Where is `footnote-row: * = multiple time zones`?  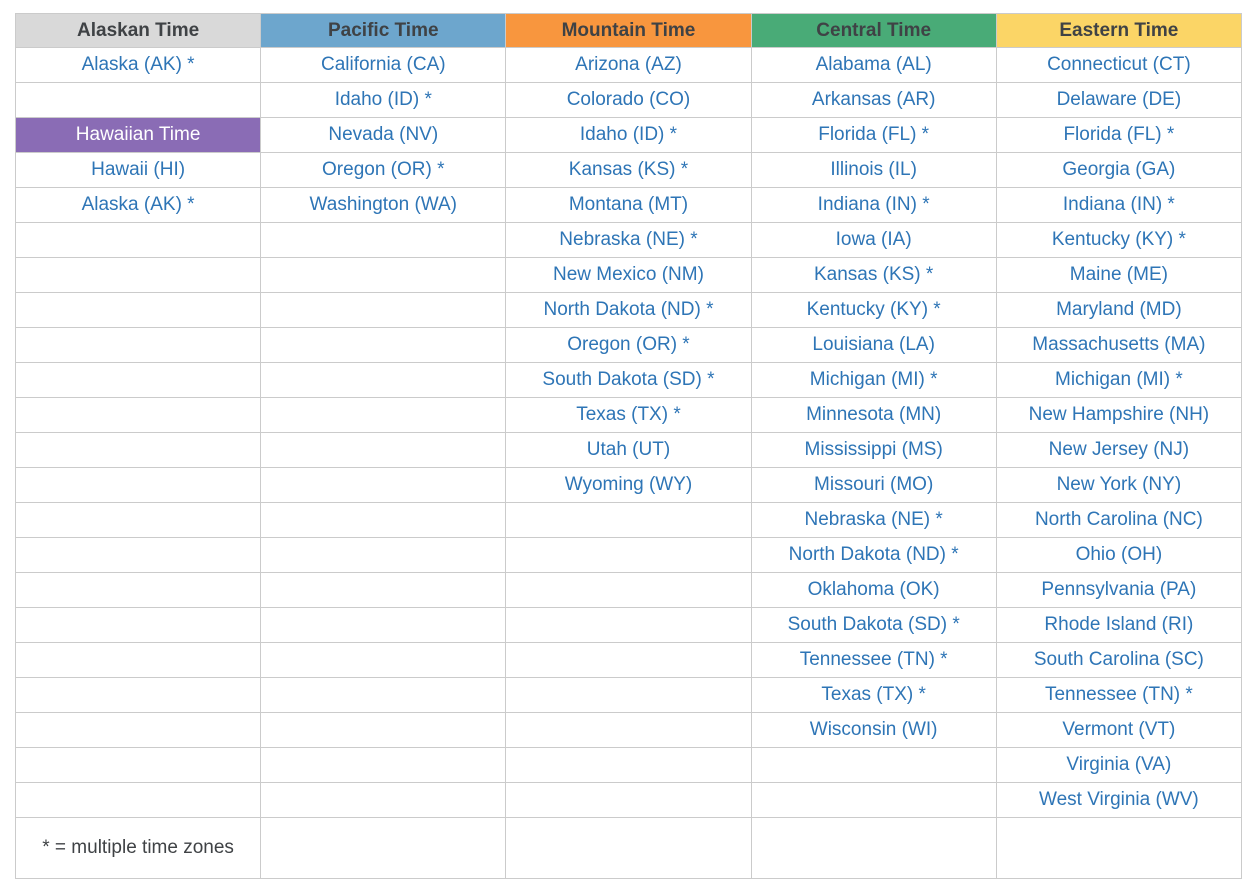
footnote-row: * = multiple time zones is located at coordinates (628, 848).